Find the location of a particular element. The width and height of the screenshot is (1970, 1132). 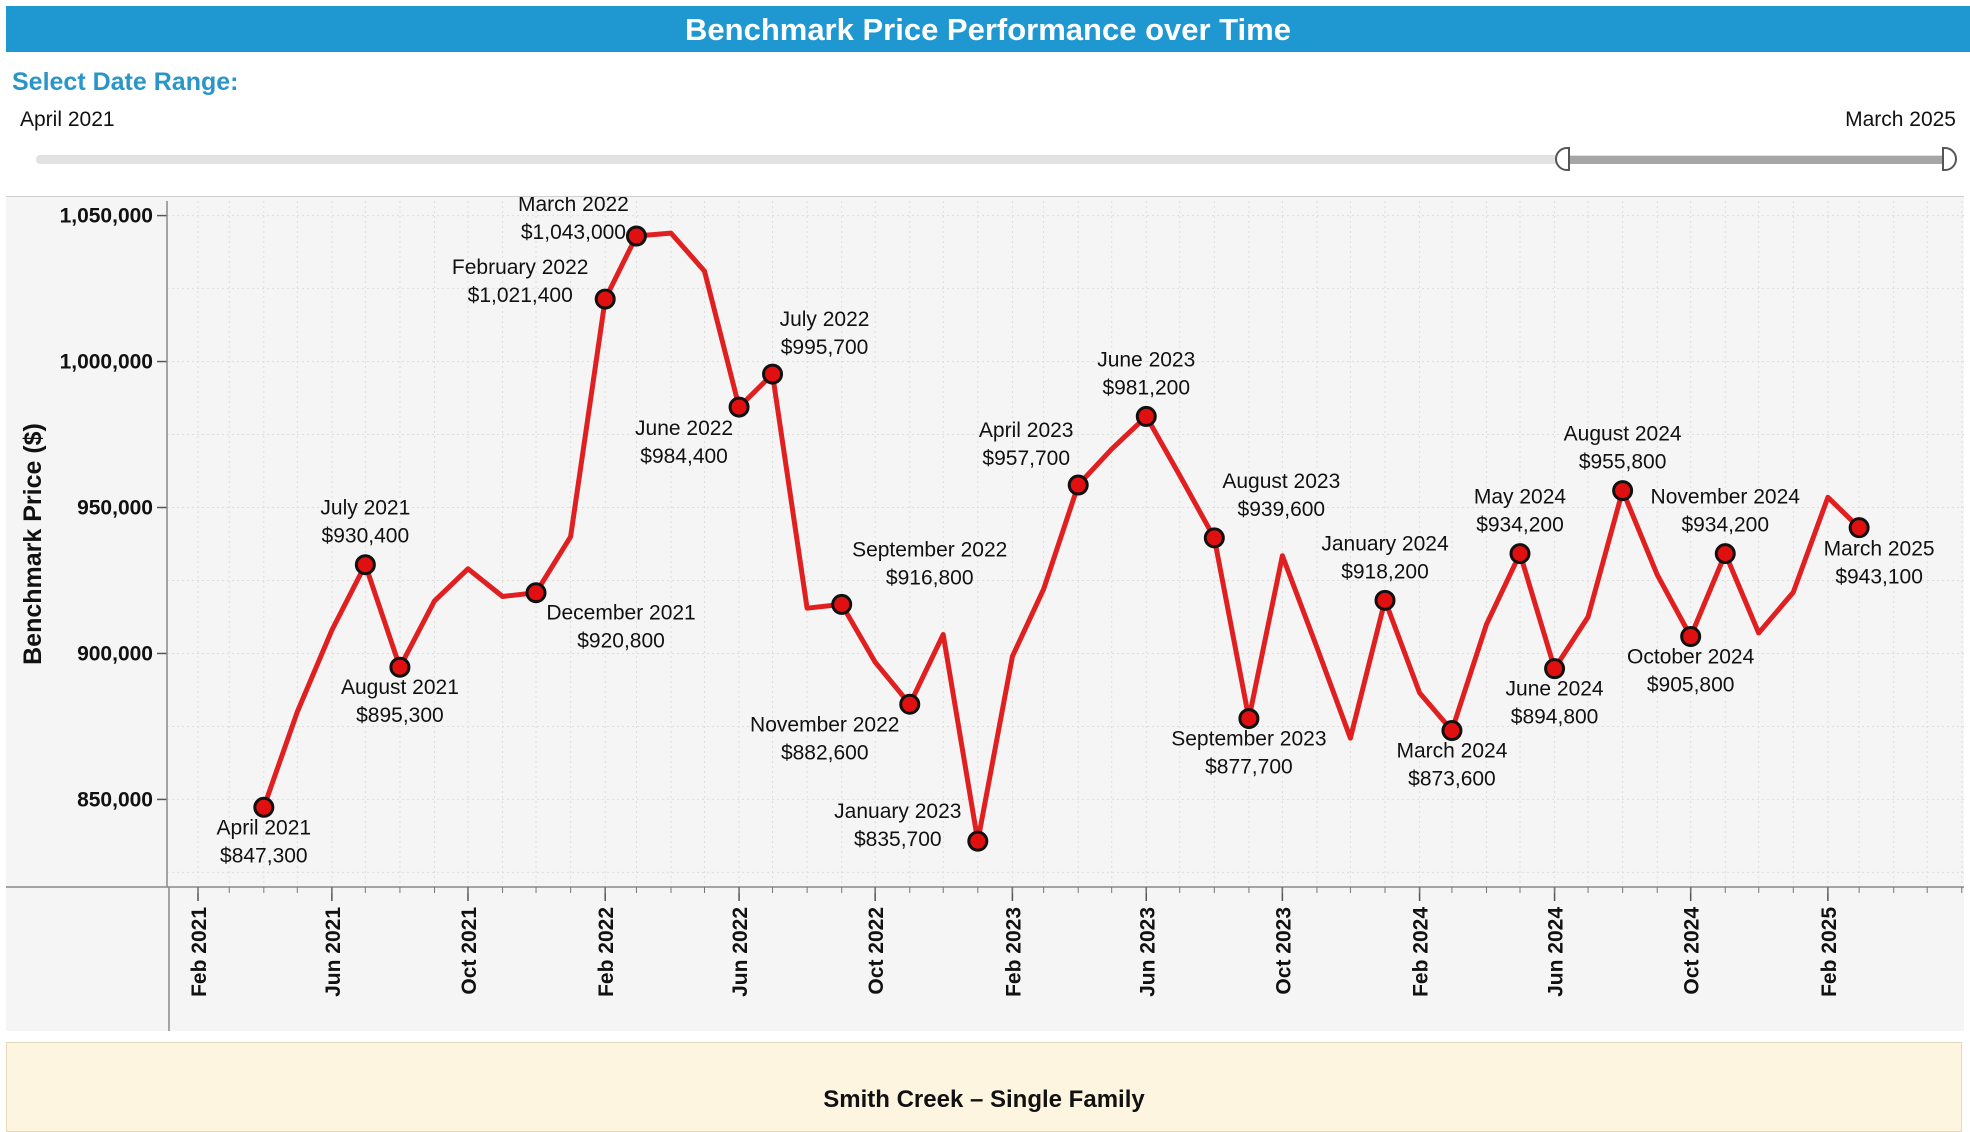

x-tick-label: Jun 2024 is located at coordinates (1556, 952).